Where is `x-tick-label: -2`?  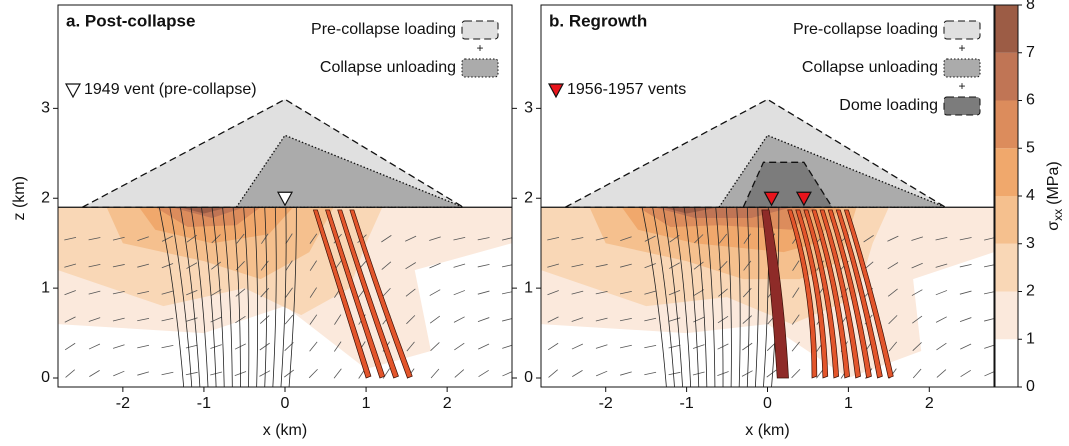
x-tick-label: -2 is located at coordinates (606, 403).